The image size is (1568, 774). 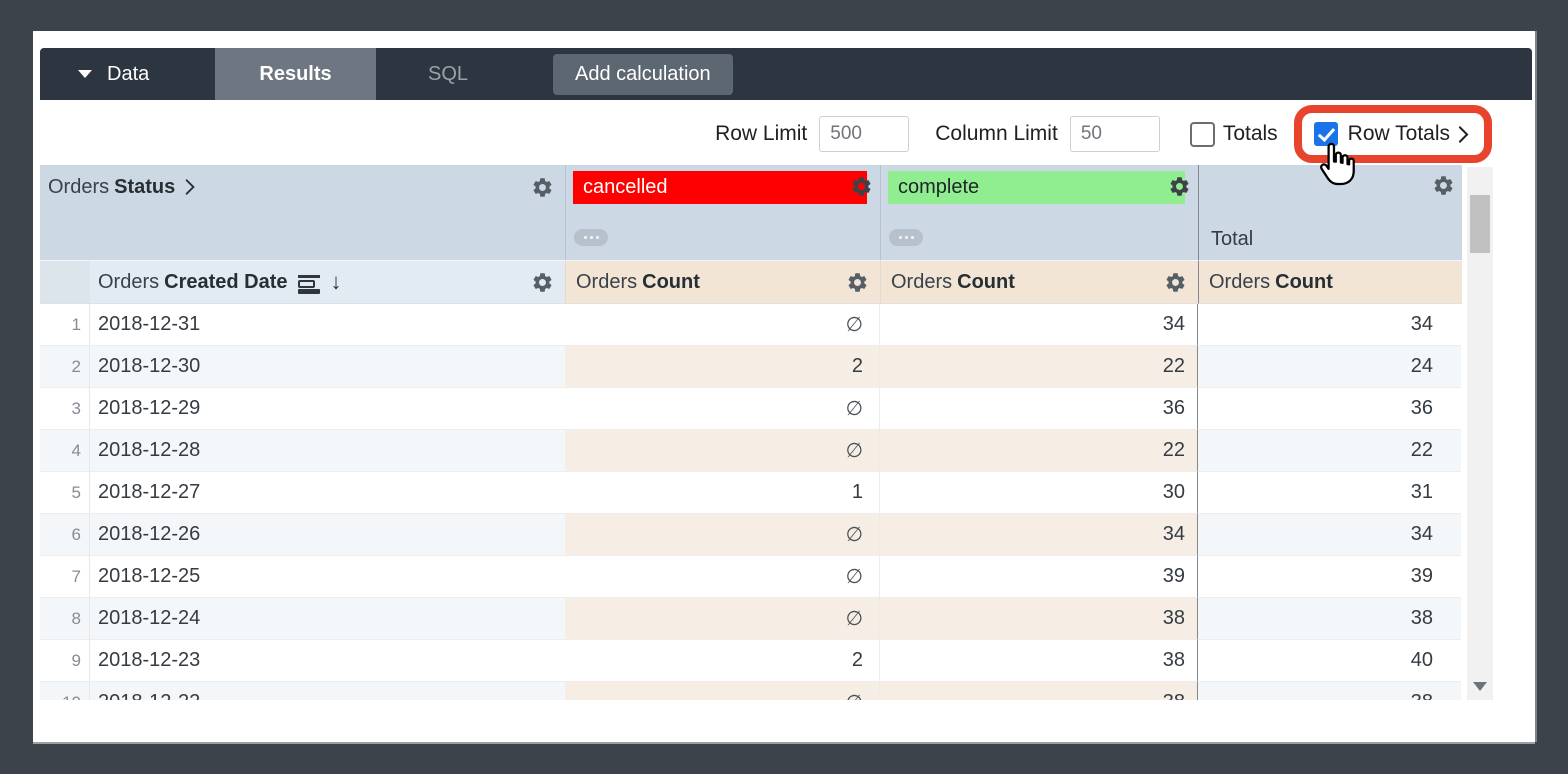 What do you see at coordinates (722, 282) in the screenshot?
I see `measure-header-cancelled: Orders Count` at bounding box center [722, 282].